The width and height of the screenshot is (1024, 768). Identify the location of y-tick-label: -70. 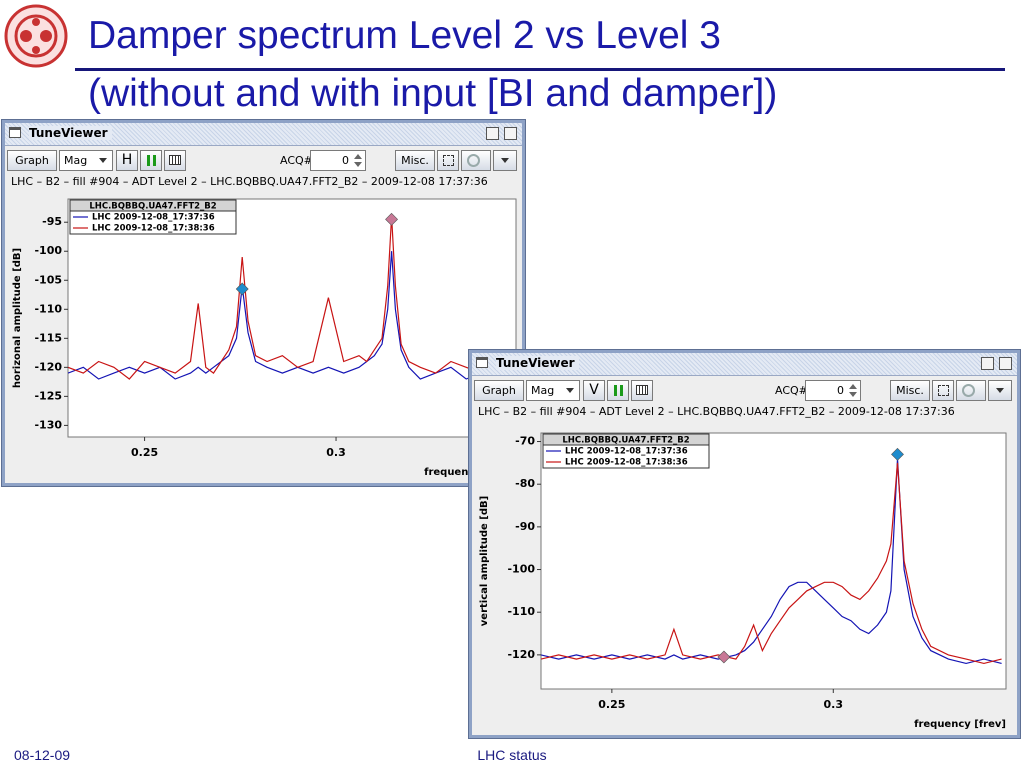
(525, 441).